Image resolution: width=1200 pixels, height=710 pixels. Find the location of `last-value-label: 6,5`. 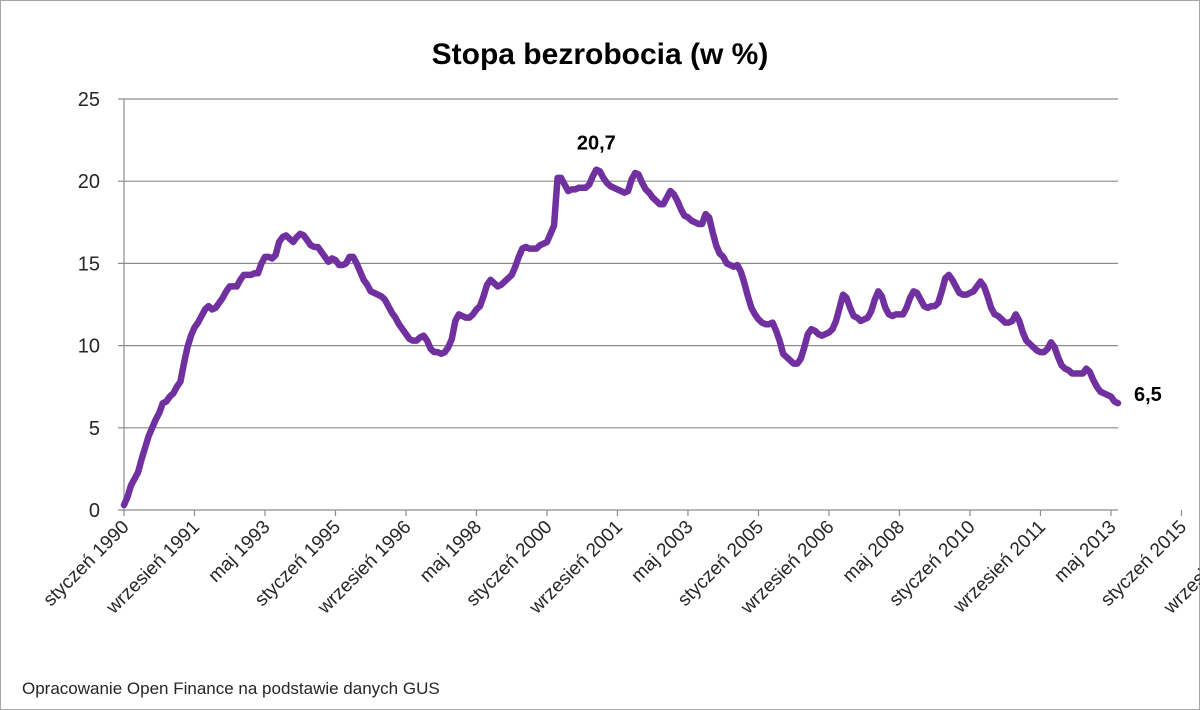

last-value-label: 6,5 is located at coordinates (1148, 395).